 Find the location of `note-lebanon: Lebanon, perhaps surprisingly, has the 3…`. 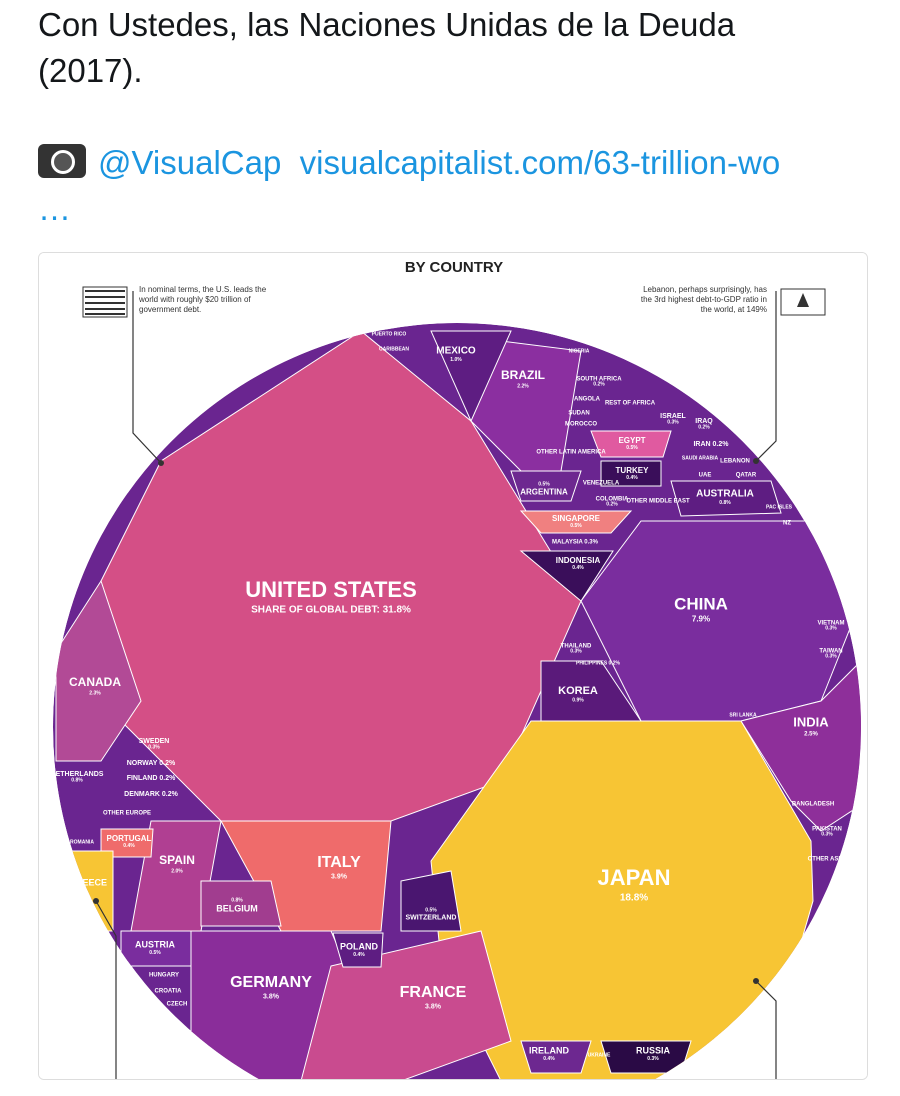

note-lebanon: Lebanon, perhaps surprisingly, has the 3… is located at coordinates (703, 299).